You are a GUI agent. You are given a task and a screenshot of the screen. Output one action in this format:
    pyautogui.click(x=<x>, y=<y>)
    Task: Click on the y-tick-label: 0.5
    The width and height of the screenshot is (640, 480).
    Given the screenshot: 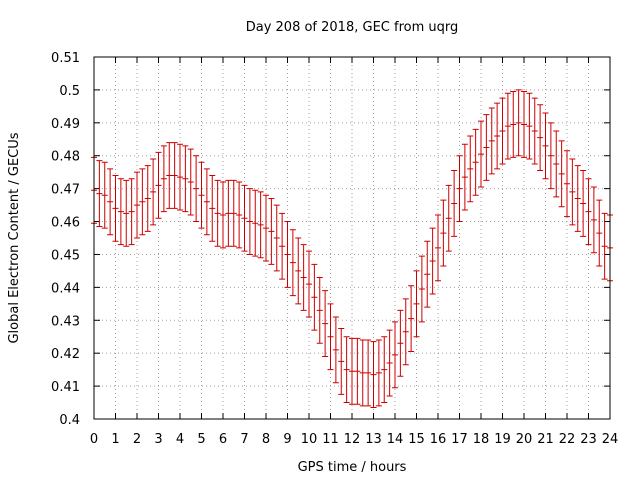 What is the action you would take?
    pyautogui.click(x=69, y=91)
    